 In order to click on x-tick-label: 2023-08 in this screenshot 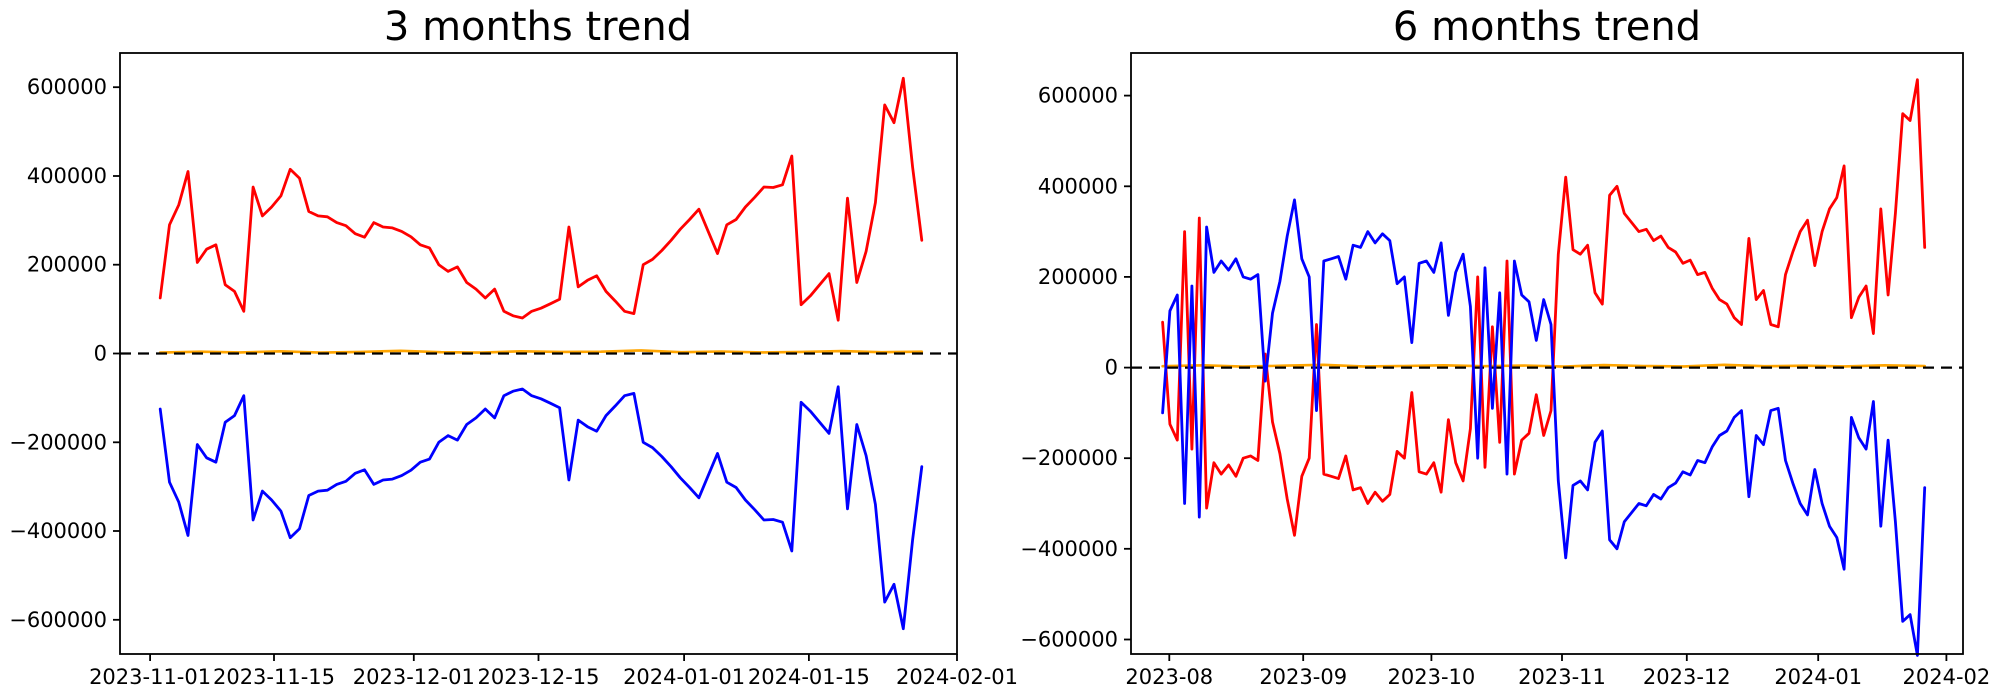, I will do `click(1169, 677)`.